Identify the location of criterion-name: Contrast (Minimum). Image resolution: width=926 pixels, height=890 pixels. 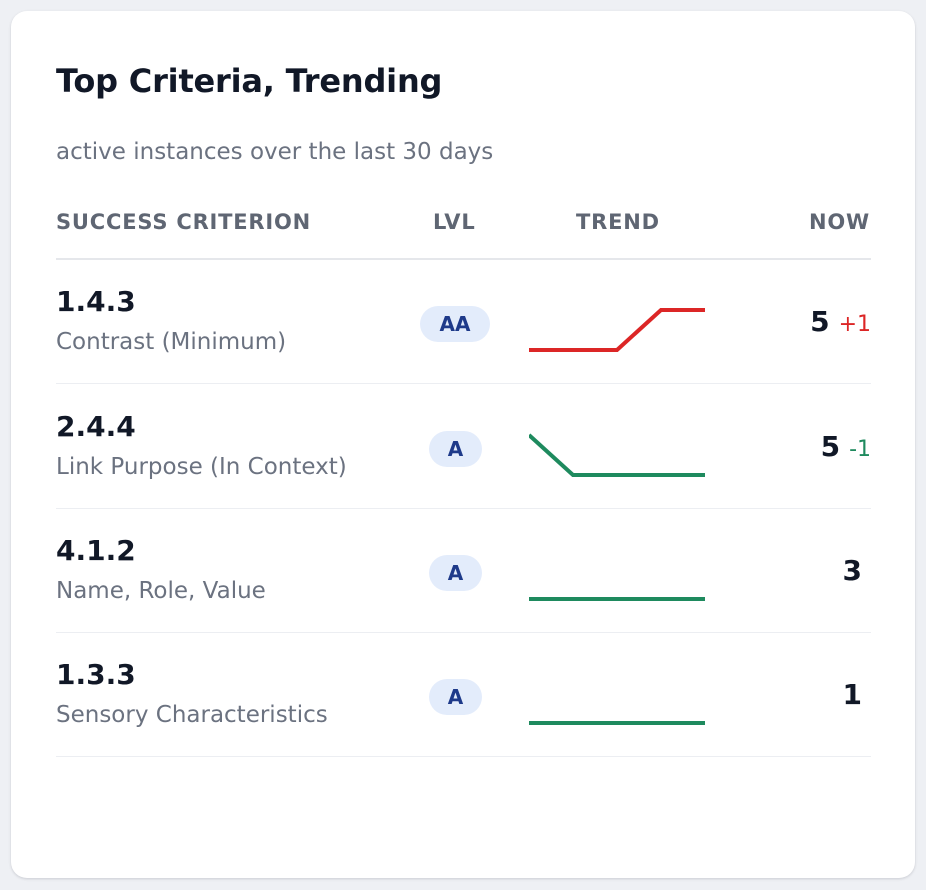
(171, 342).